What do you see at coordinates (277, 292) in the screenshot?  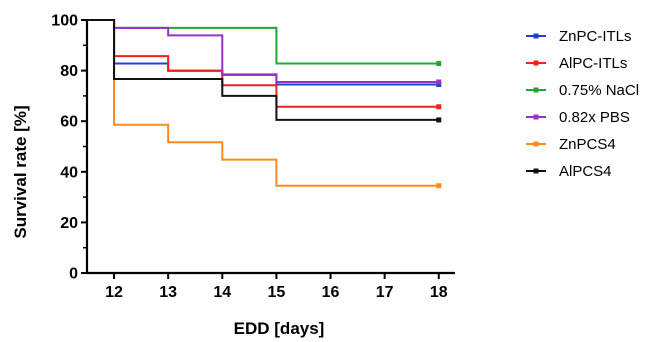 I see `x-tick-label-3: 15` at bounding box center [277, 292].